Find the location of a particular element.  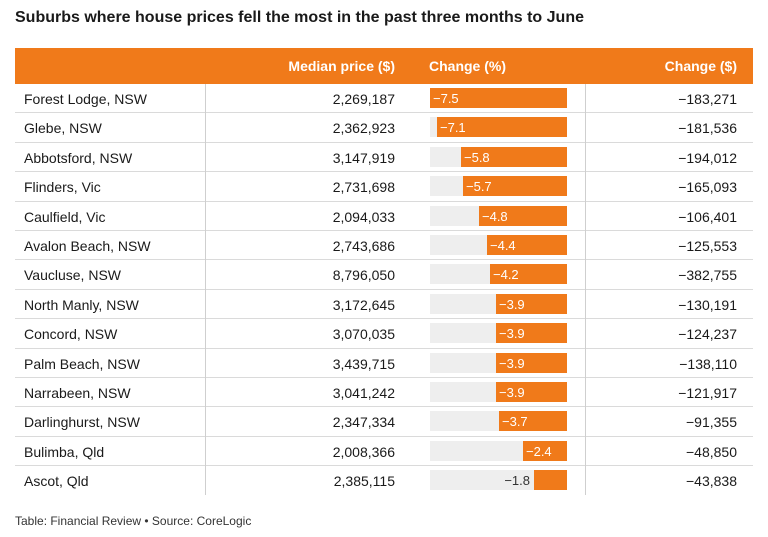

suburb-name: Darlinghurst, NSW is located at coordinates (82, 422).